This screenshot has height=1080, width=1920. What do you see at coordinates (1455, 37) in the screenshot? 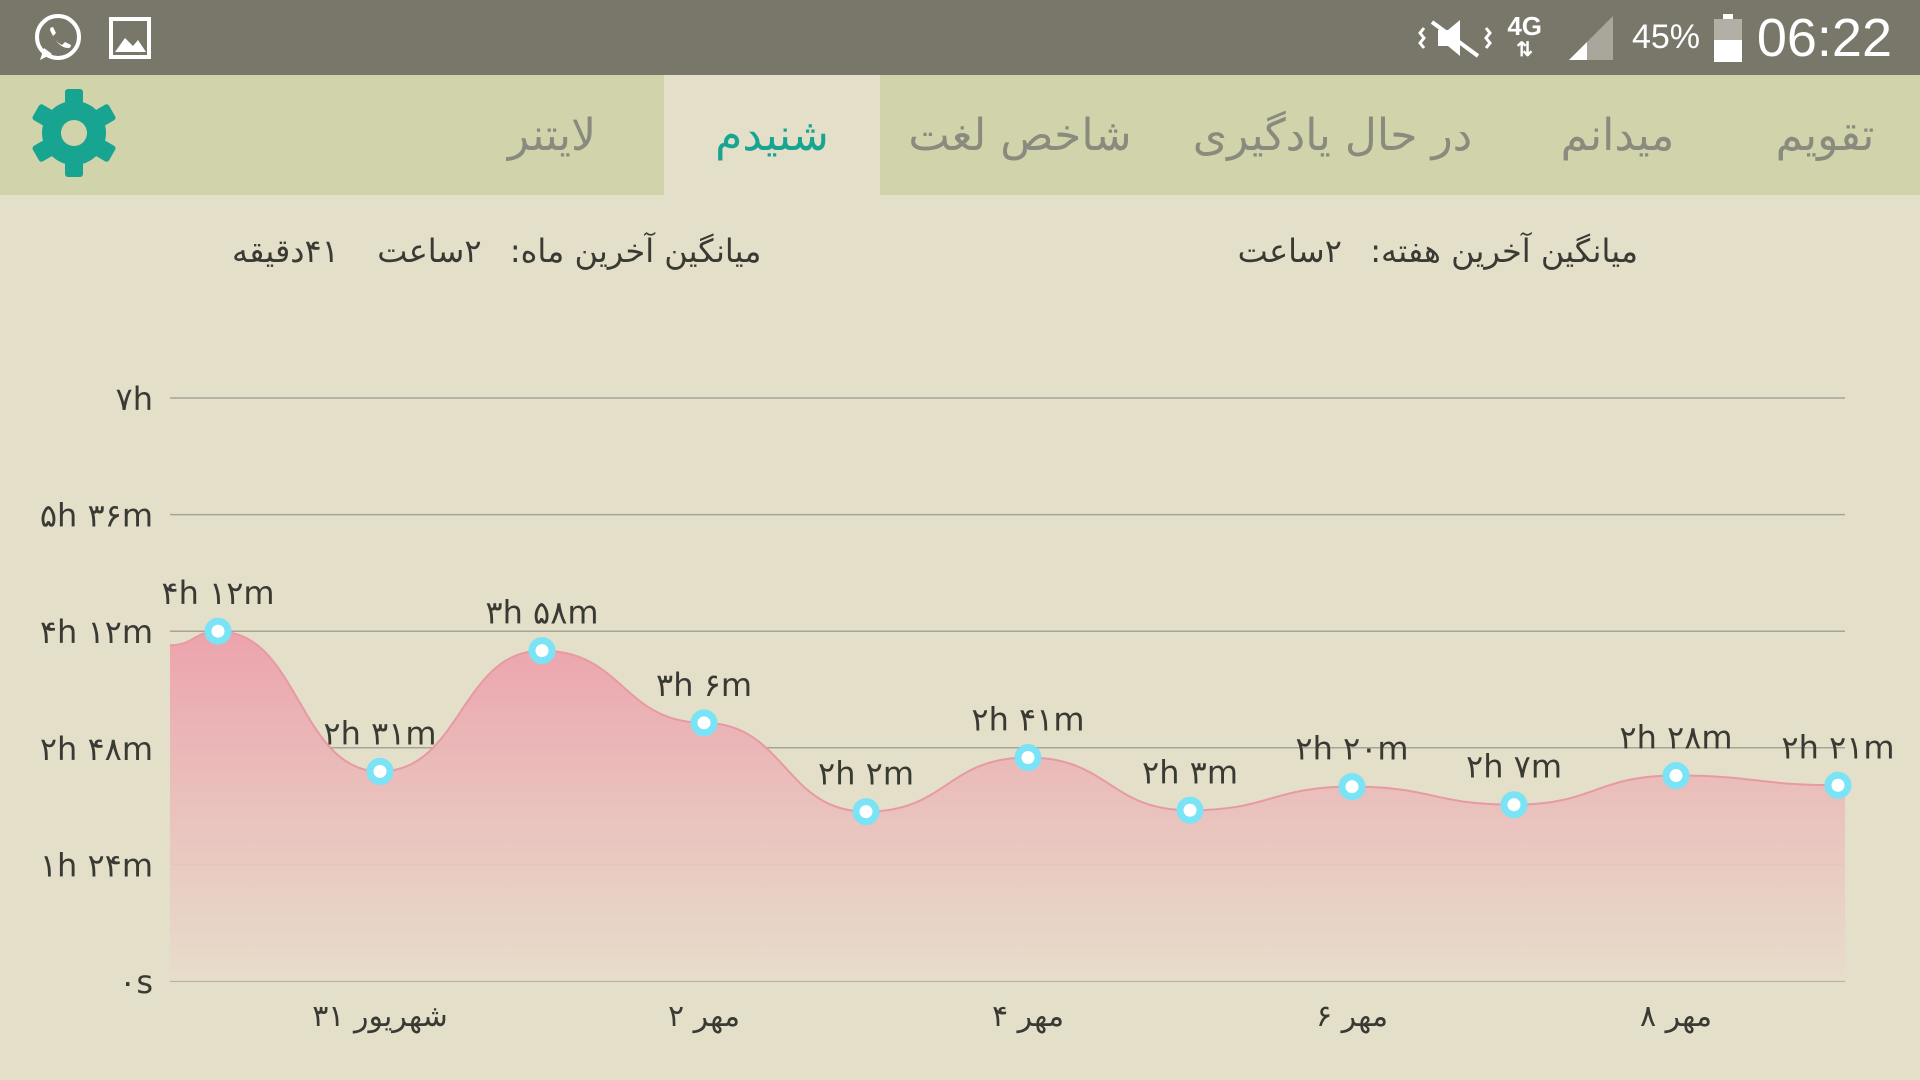
I see `mute-icon` at bounding box center [1455, 37].